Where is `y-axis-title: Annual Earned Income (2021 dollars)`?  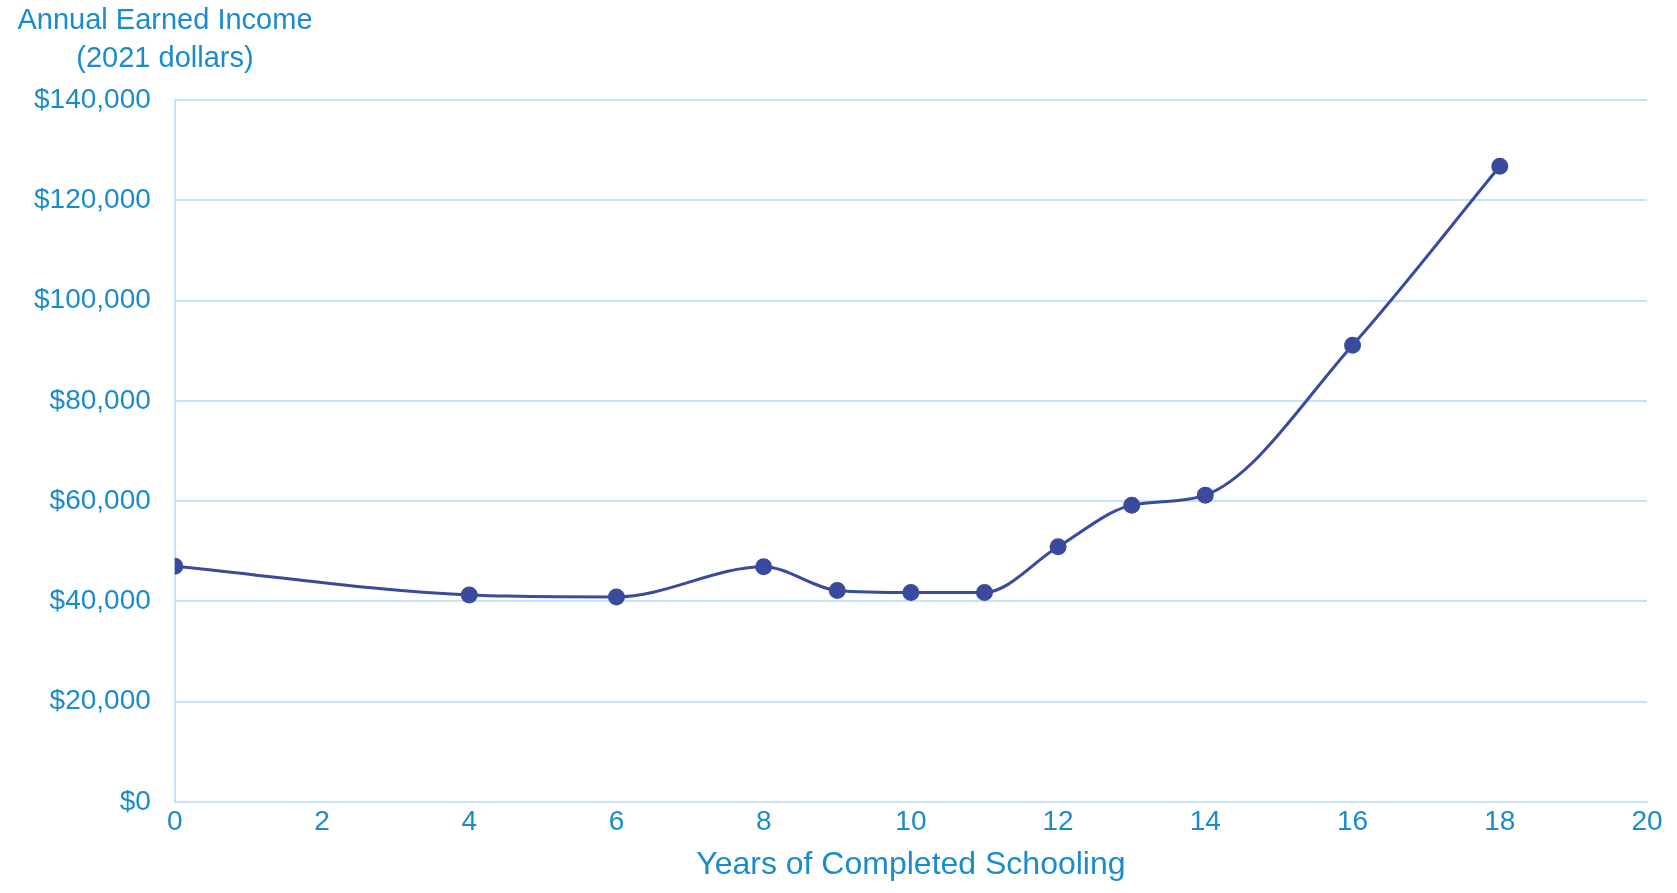 y-axis-title: Annual Earned Income (2021 dollars) is located at coordinates (165, 38).